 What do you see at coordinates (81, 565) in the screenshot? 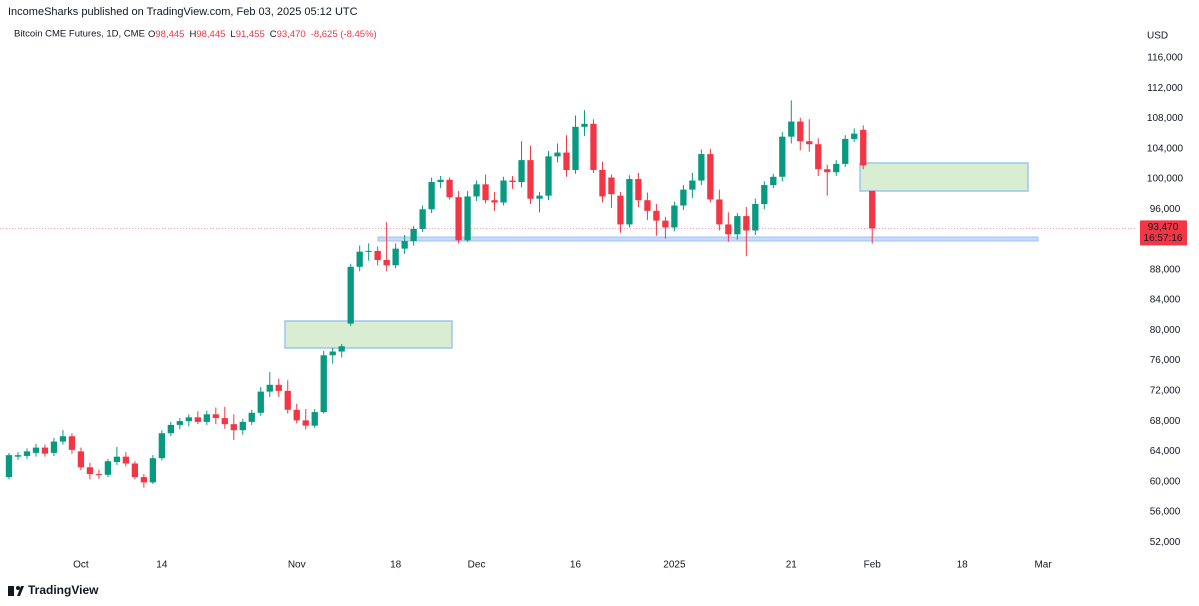
I see `x-tick-label: Oct` at bounding box center [81, 565].